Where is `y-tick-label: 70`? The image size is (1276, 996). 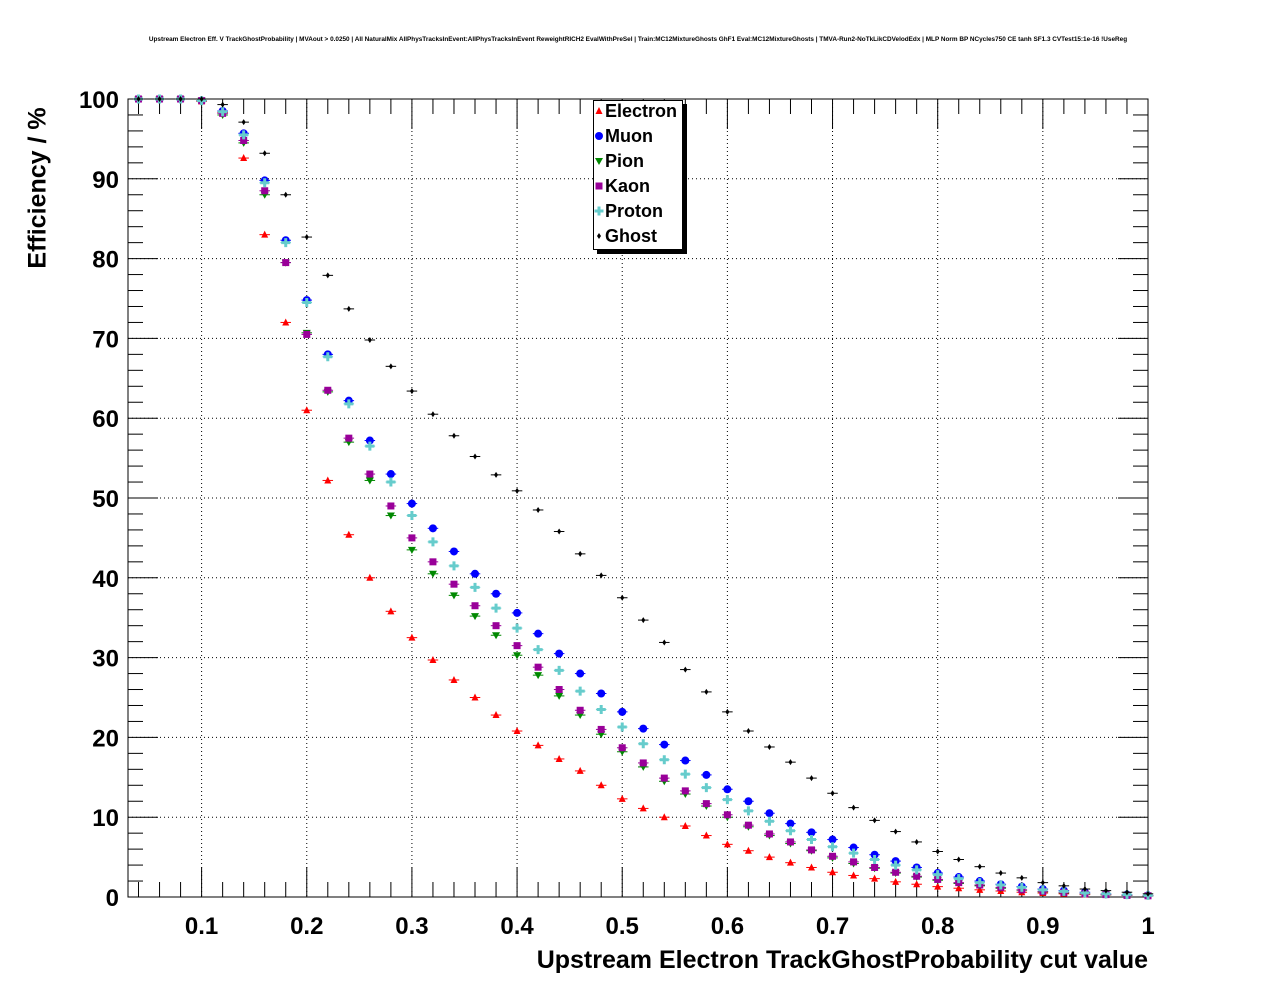
y-tick-label: 70 is located at coordinates (105, 339).